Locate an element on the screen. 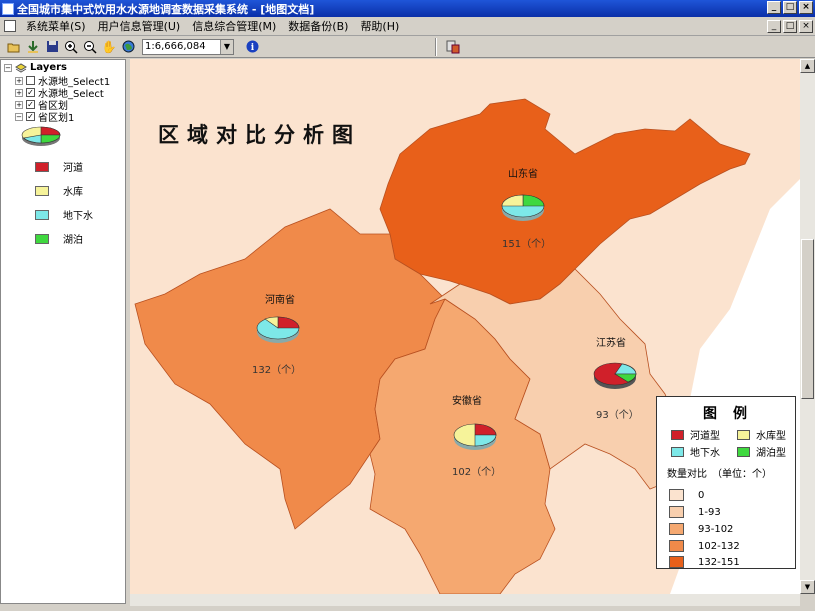 The image size is (815, 611). chevron-down-icon: ▼ is located at coordinates (226, 46).